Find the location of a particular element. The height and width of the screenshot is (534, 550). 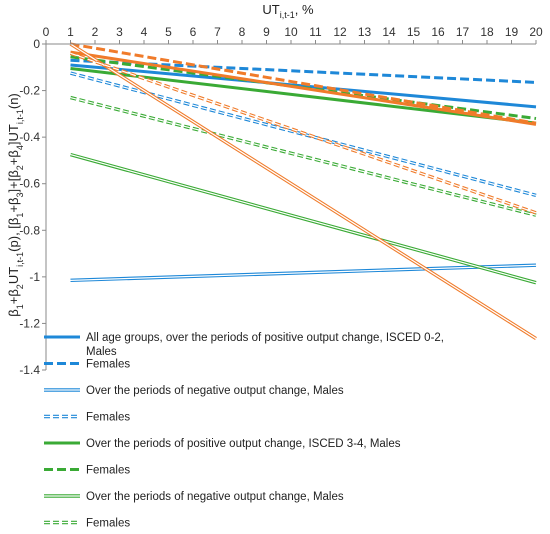

series-segment-inner is located at coordinates (303, 272).